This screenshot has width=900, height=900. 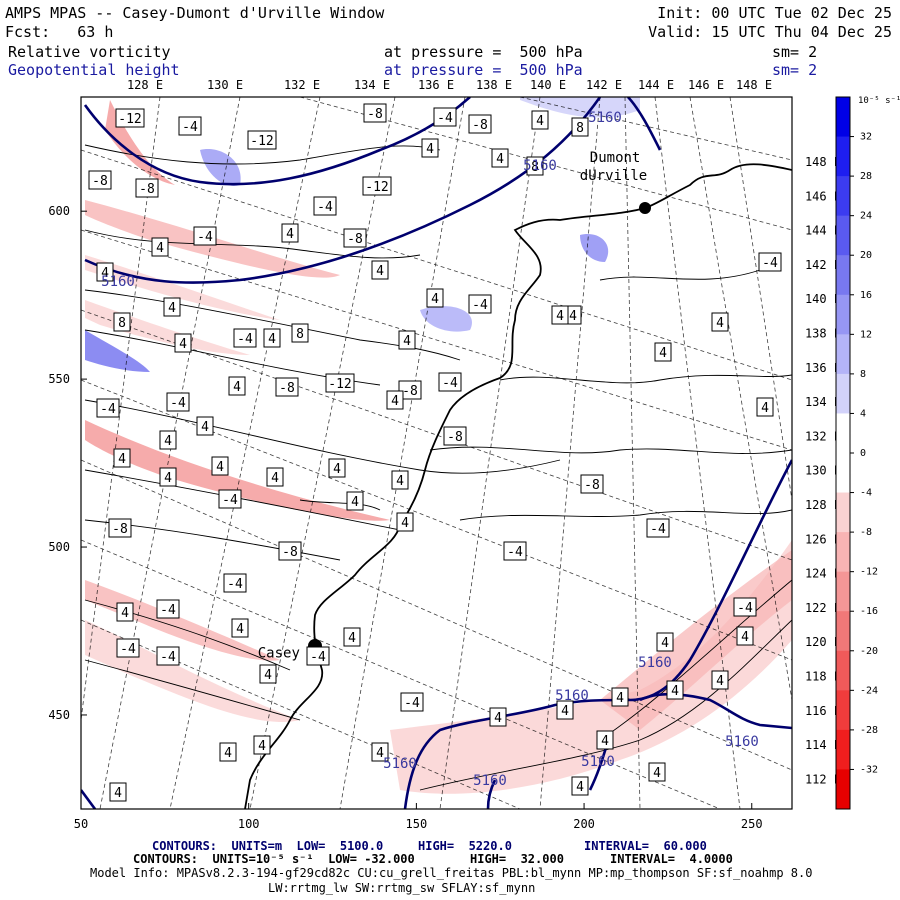 I want to click on colorbar-tick-label: -12, so click(x=869, y=572).